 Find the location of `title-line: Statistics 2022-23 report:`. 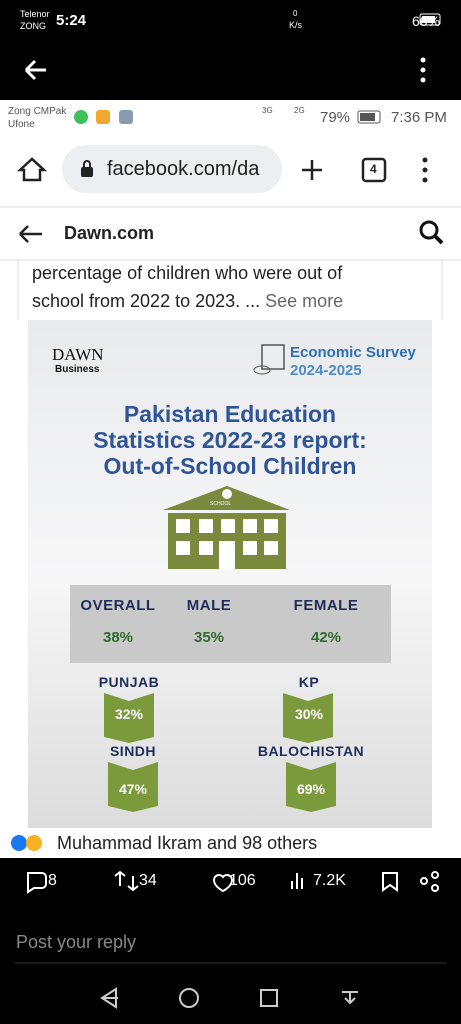

title-line: Statistics 2022-23 report: is located at coordinates (230, 440).